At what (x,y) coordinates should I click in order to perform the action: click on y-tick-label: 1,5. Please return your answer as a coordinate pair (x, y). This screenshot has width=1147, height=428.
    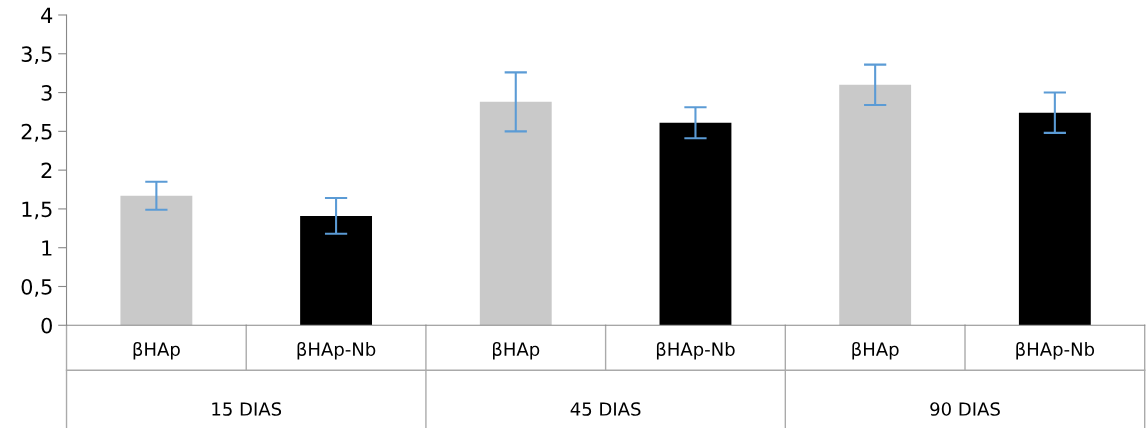
    Looking at the image, I should click on (37, 210).